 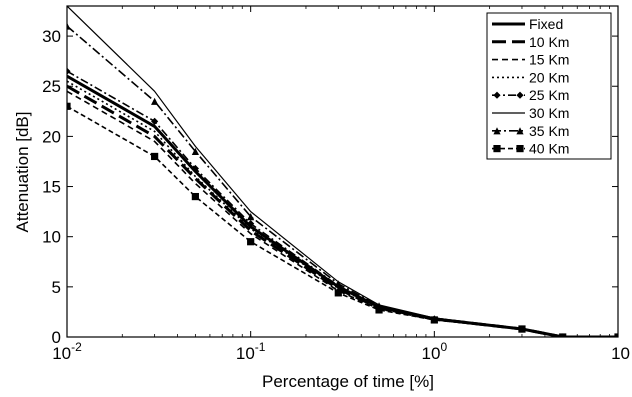 What do you see at coordinates (549, 86) in the screenshot?
I see `legend-box` at bounding box center [549, 86].